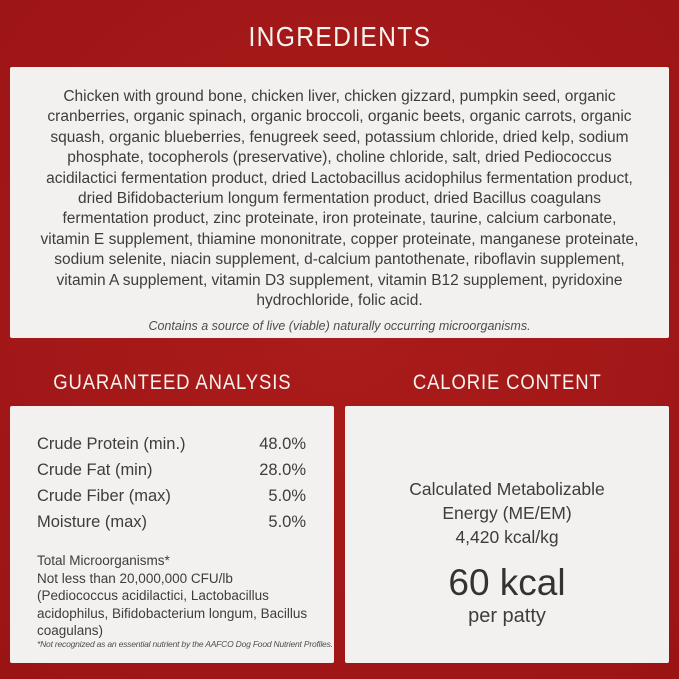  Describe the element at coordinates (507, 616) in the screenshot. I see `kcal-per-patty-unit: per patty` at that location.